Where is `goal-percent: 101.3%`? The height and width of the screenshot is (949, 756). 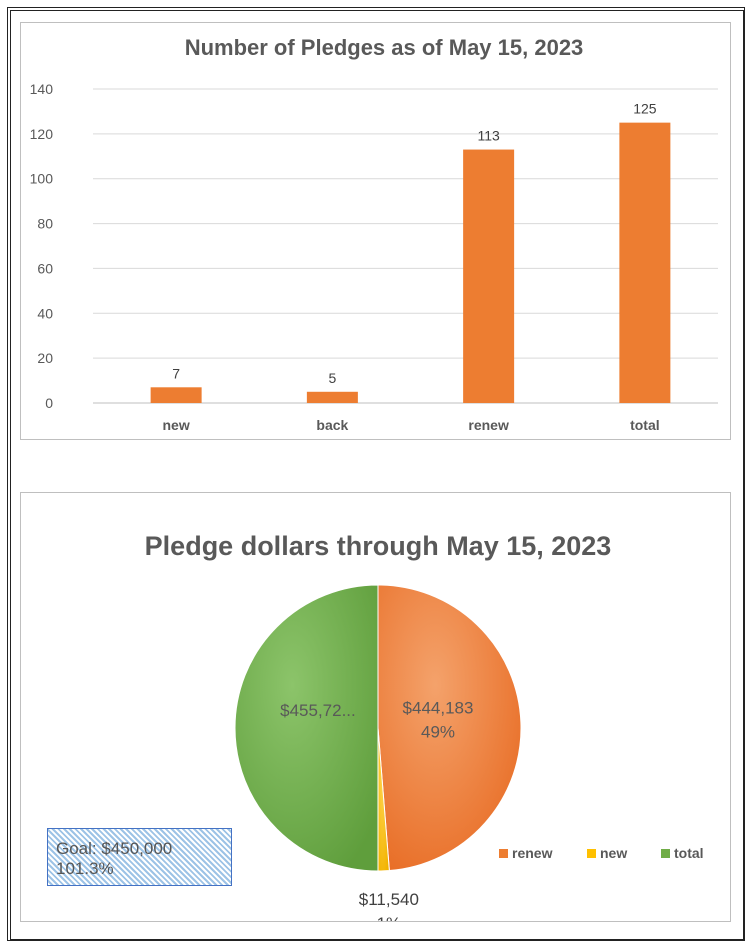 goal-percent: 101.3% is located at coordinates (85, 868).